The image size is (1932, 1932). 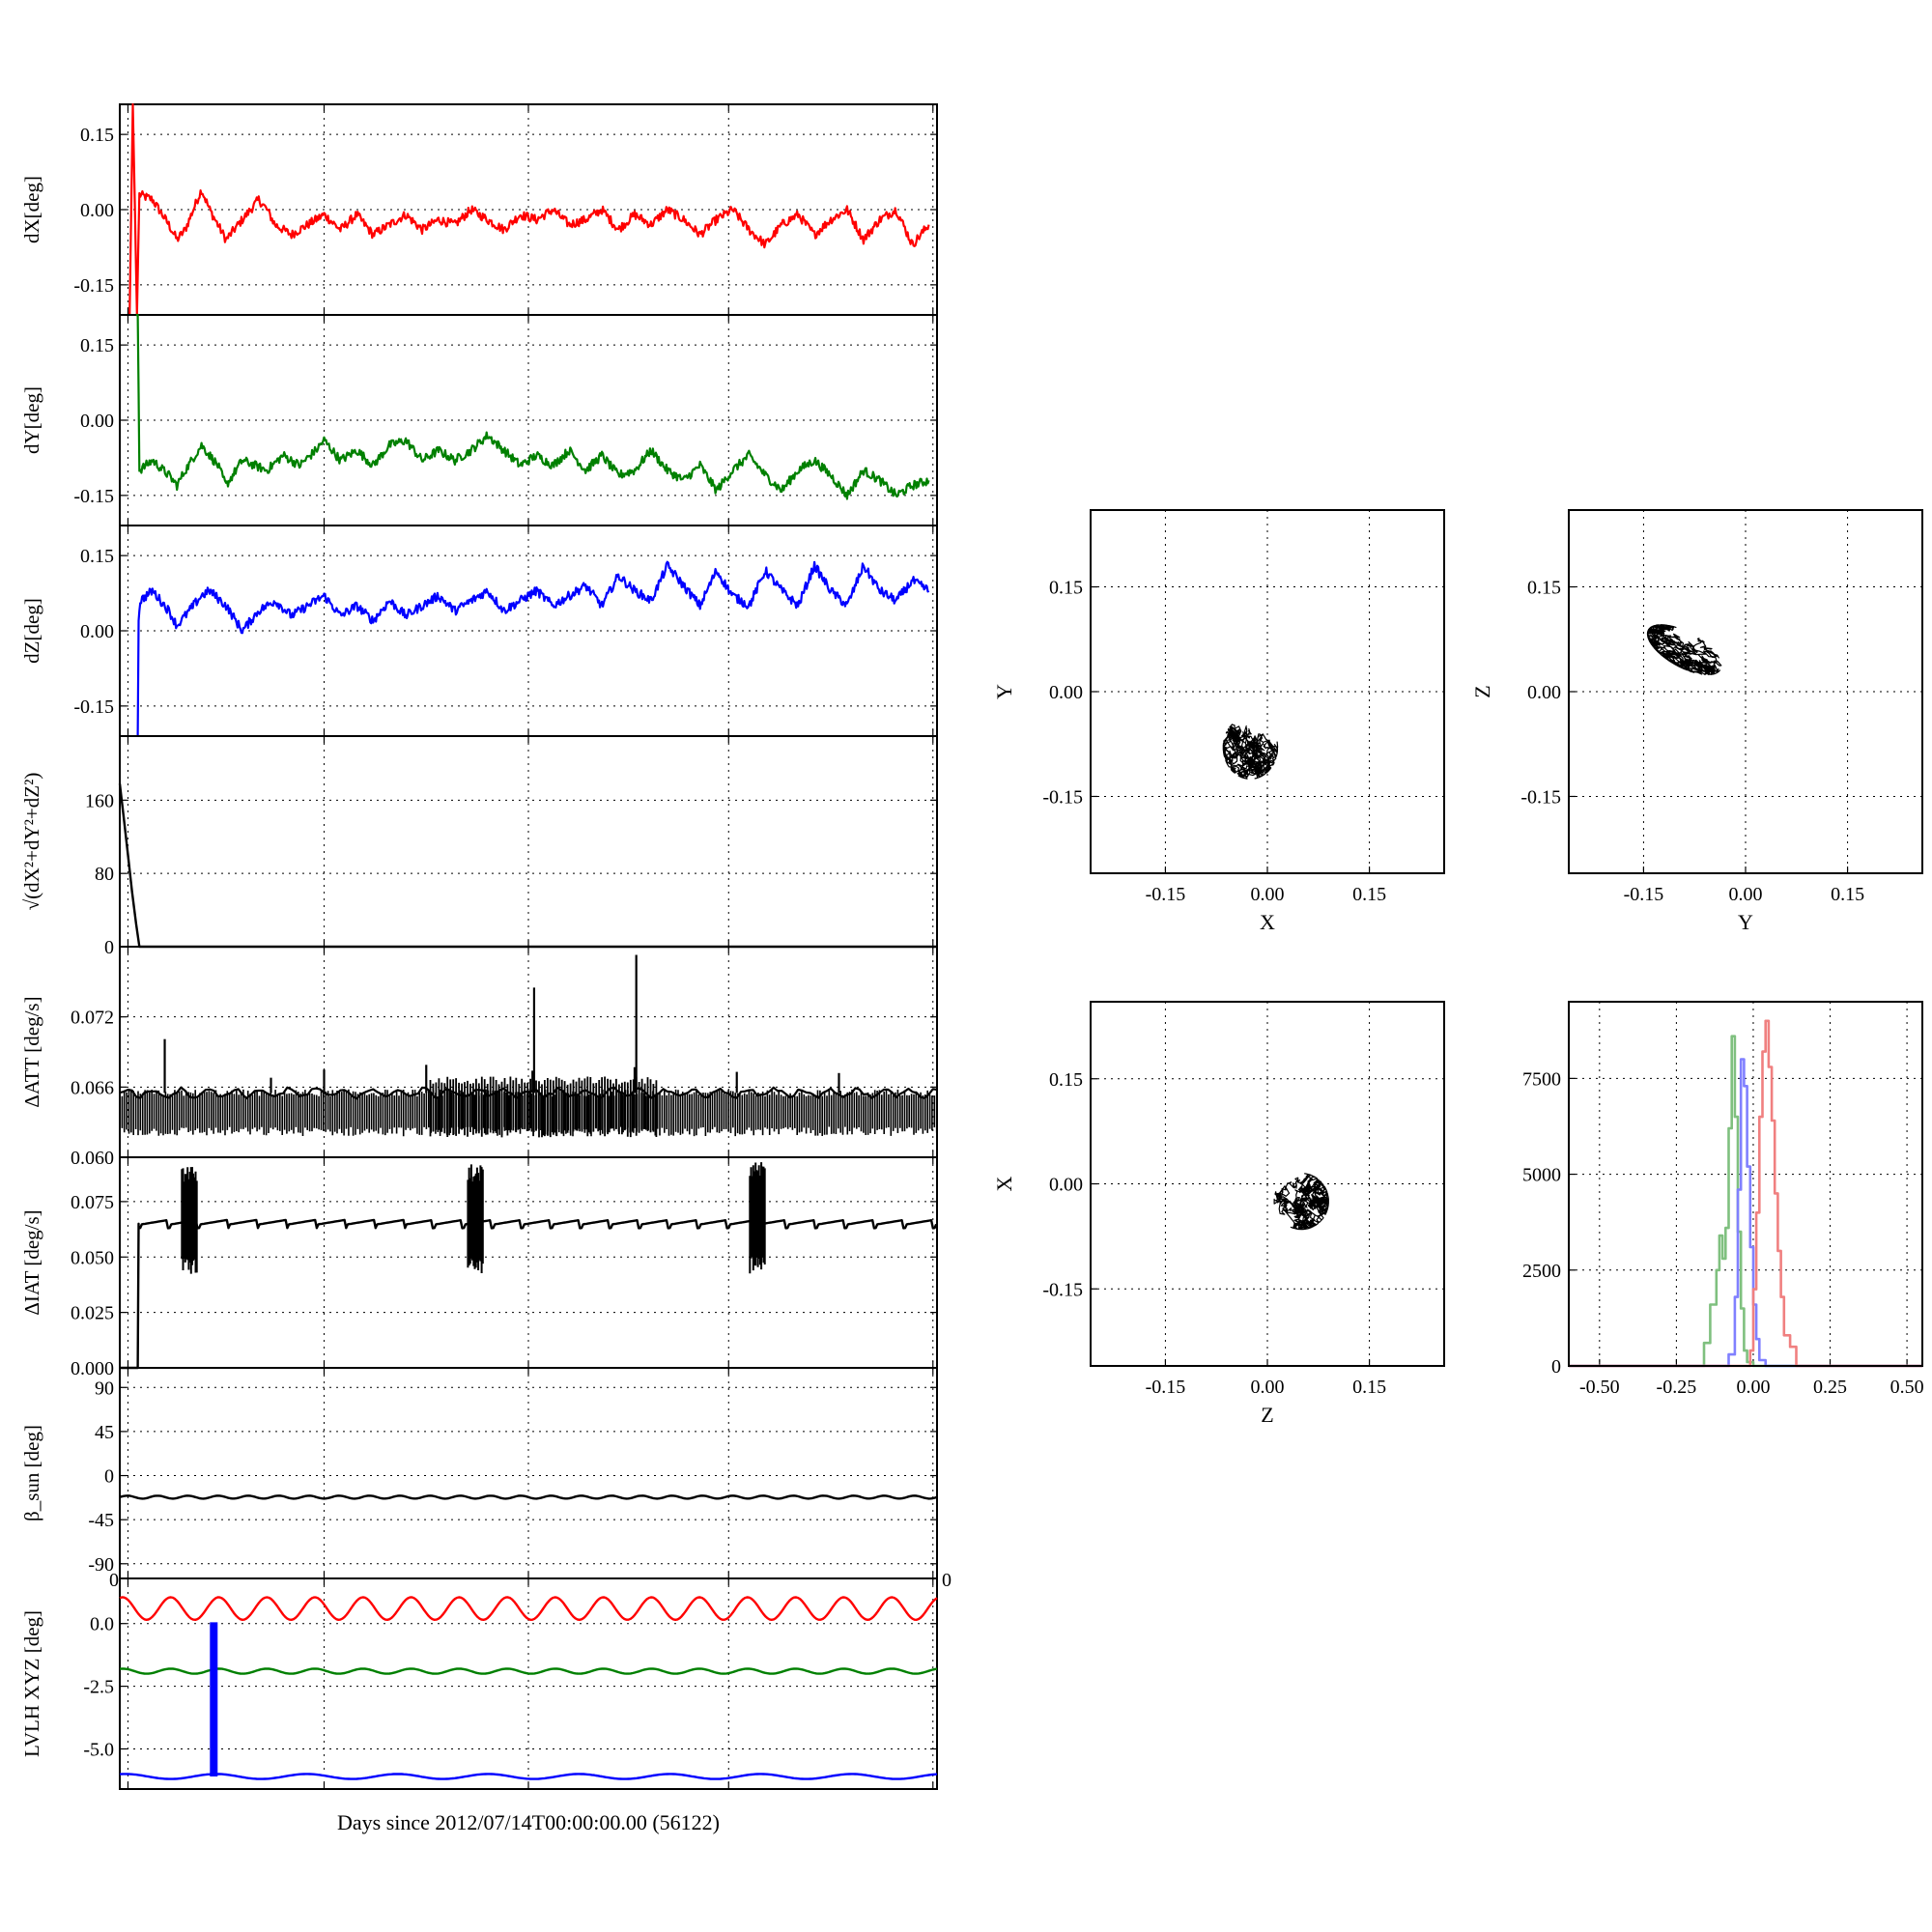 What do you see at coordinates (1599, 1387) in the screenshot?
I see `hist-xtick-label: -0.50` at bounding box center [1599, 1387].